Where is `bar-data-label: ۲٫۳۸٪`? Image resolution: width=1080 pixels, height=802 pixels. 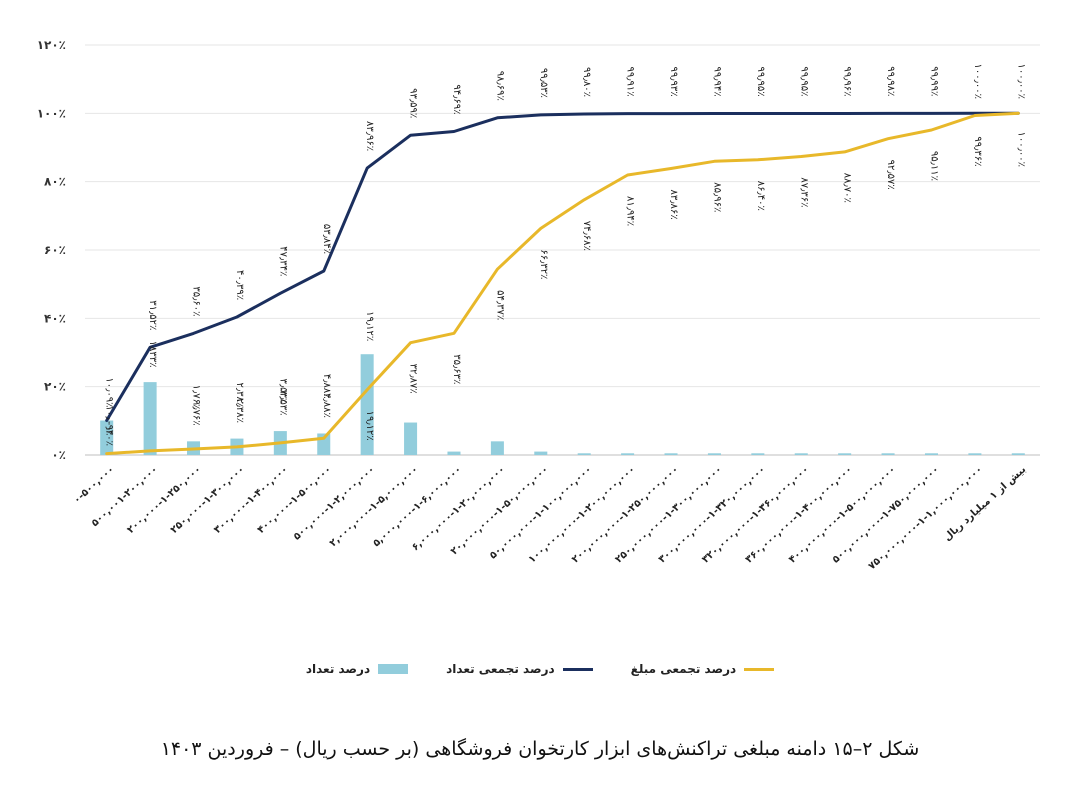 bar-data-label: ۲٫۳۸٪ is located at coordinates (239, 410).